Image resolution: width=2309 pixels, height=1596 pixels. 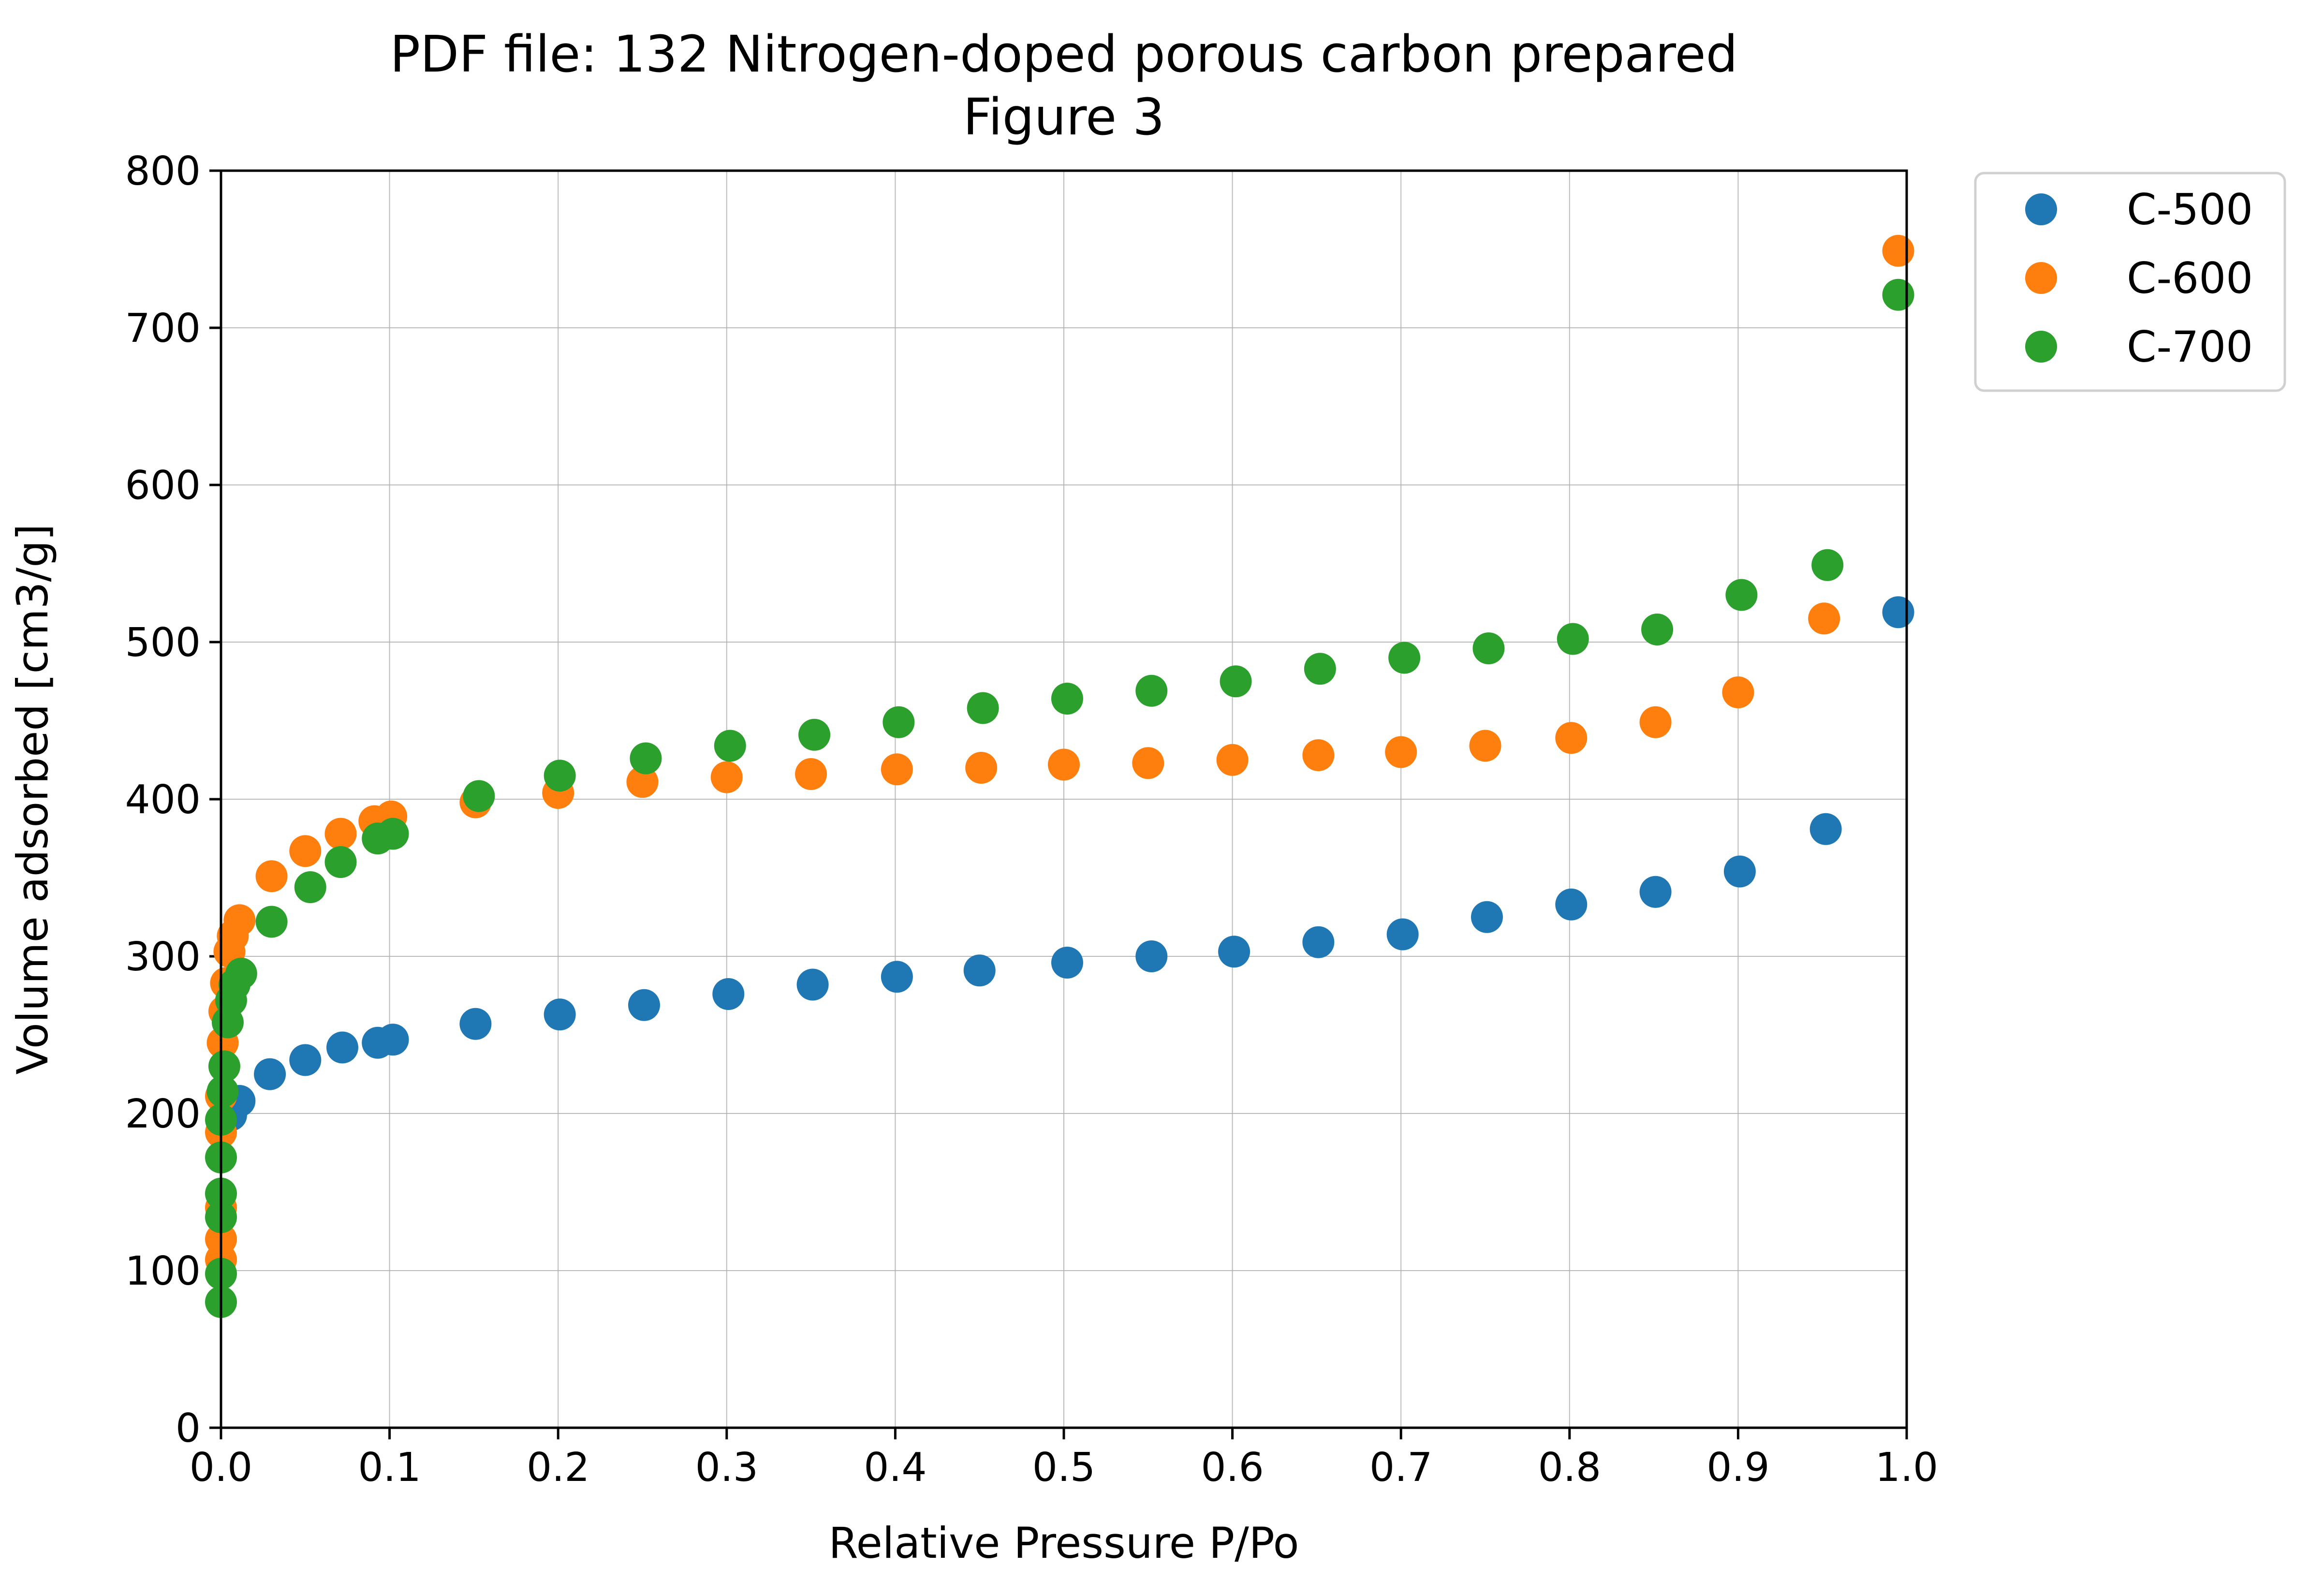 I want to click on legend: C-500 C-600 C-700, so click(x=2130, y=282).